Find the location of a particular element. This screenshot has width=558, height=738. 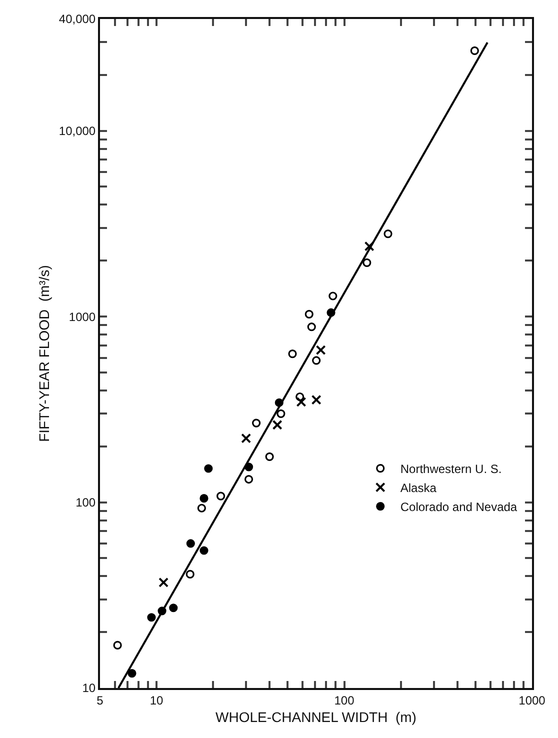

x-tick-label: 100 is located at coordinates (344, 700).